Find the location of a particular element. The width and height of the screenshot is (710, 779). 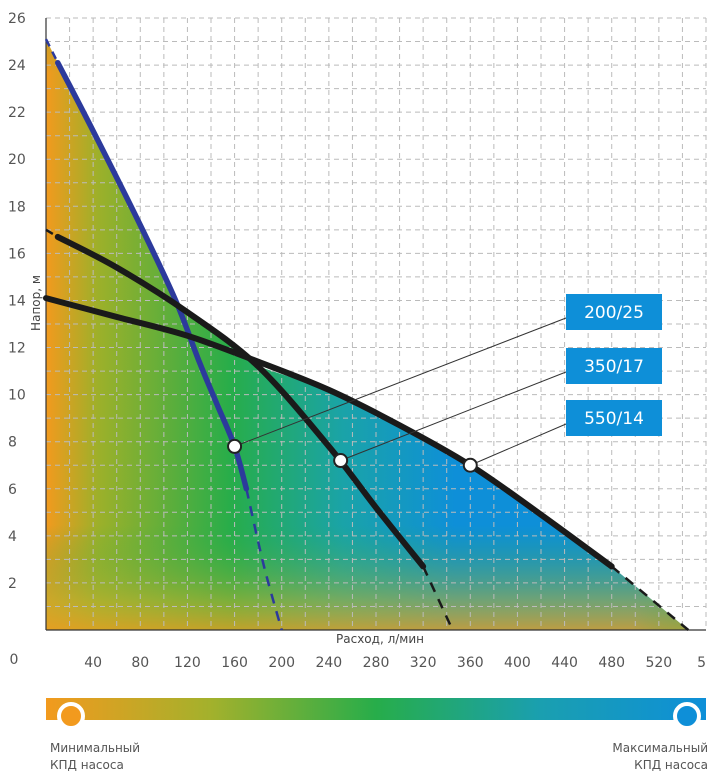

min-efficiency-line2: КПД насоса is located at coordinates (87, 765).